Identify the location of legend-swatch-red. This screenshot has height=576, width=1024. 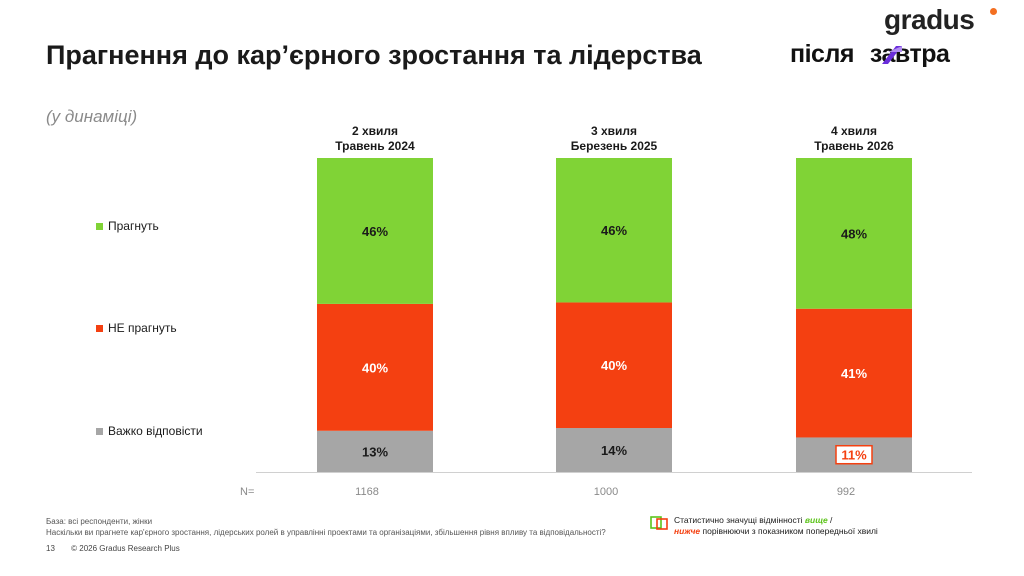
(99, 328).